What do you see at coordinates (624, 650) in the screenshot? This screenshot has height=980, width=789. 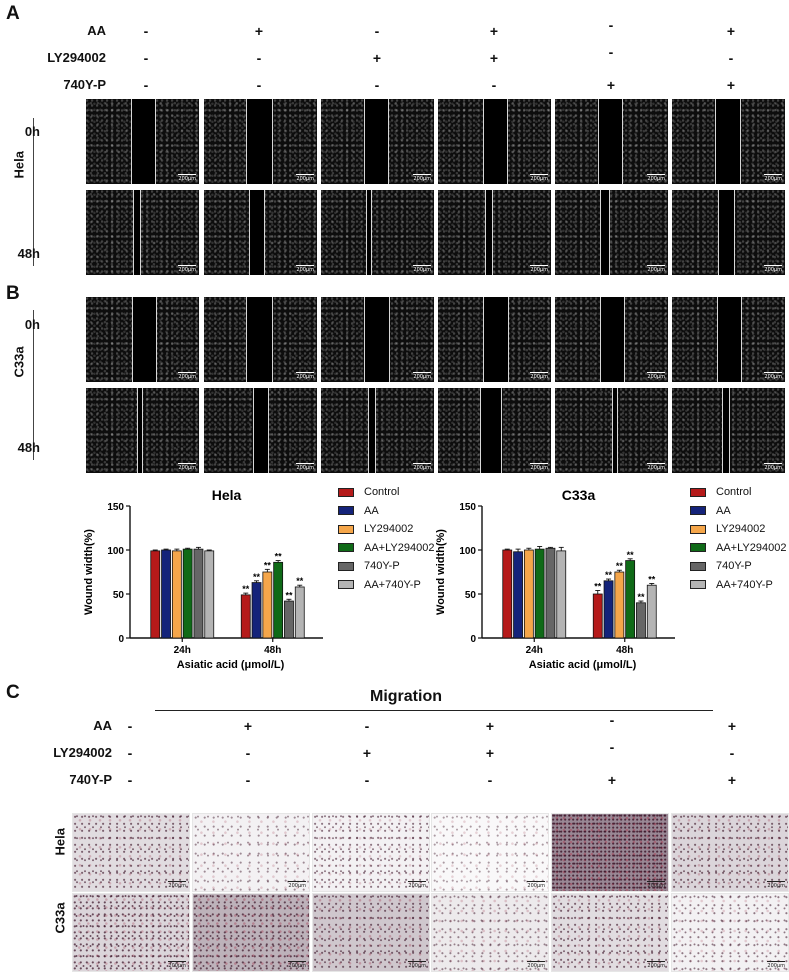 I see `x-tick-label: 48h` at bounding box center [624, 650].